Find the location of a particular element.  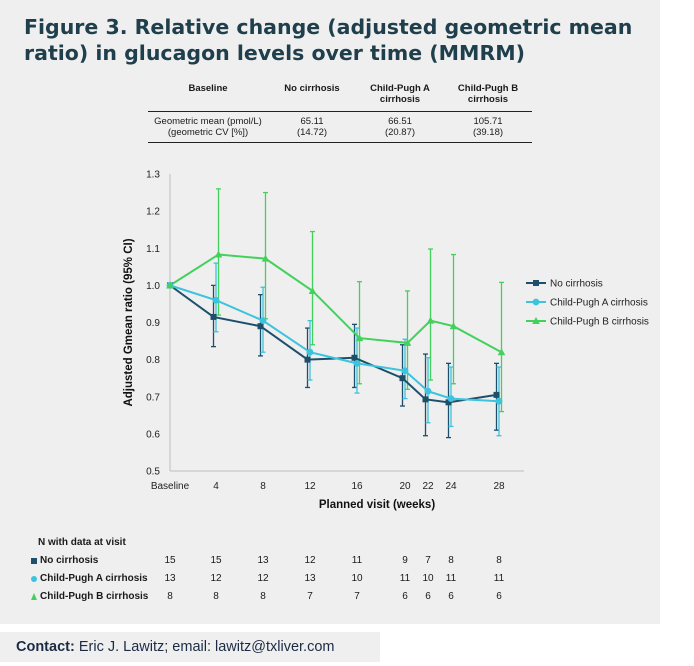

legend-label-no-cirrhosis: No cirrhosis is located at coordinates (576, 284).